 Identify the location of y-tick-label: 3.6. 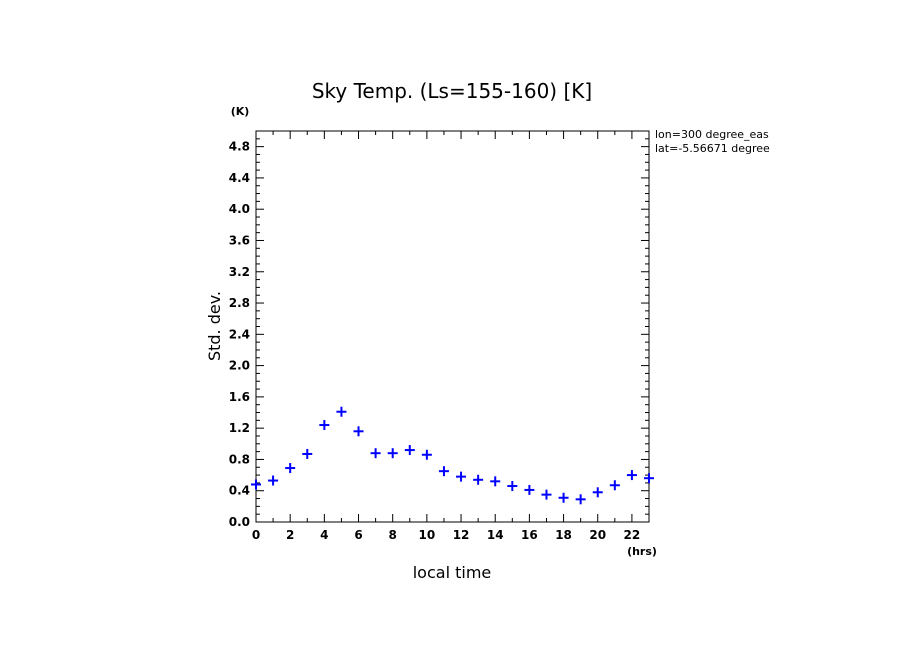
(239, 240).